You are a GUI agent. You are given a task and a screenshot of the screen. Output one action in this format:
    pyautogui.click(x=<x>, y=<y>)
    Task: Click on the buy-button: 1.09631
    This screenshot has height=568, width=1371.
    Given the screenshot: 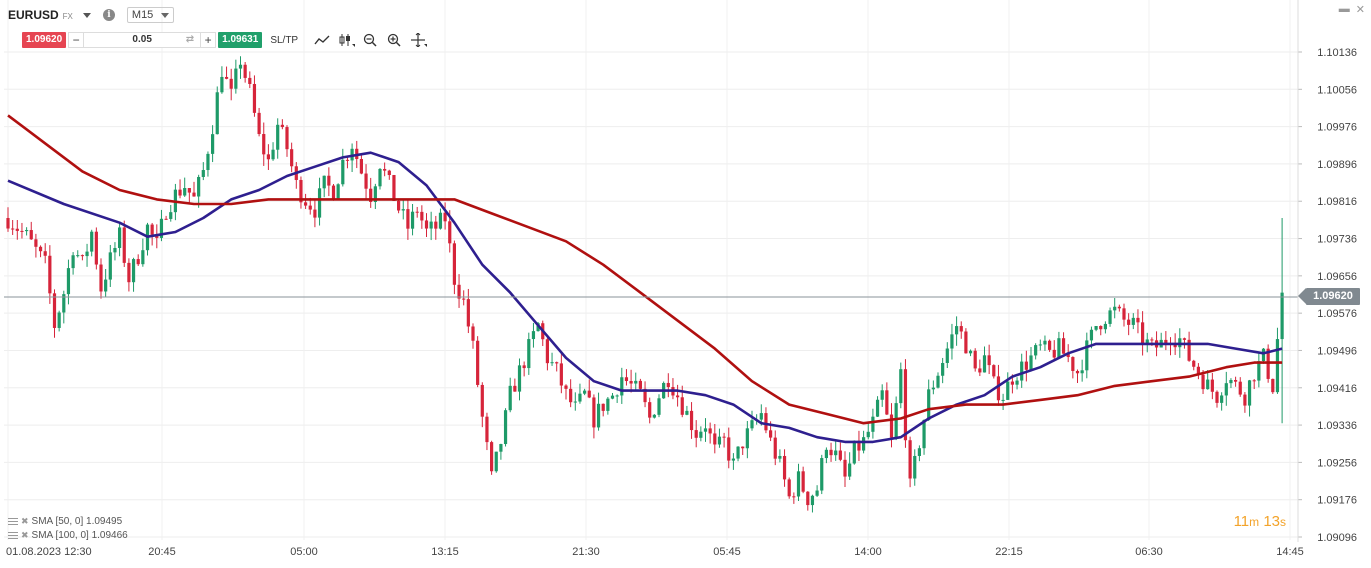 What is the action you would take?
    pyautogui.click(x=240, y=40)
    